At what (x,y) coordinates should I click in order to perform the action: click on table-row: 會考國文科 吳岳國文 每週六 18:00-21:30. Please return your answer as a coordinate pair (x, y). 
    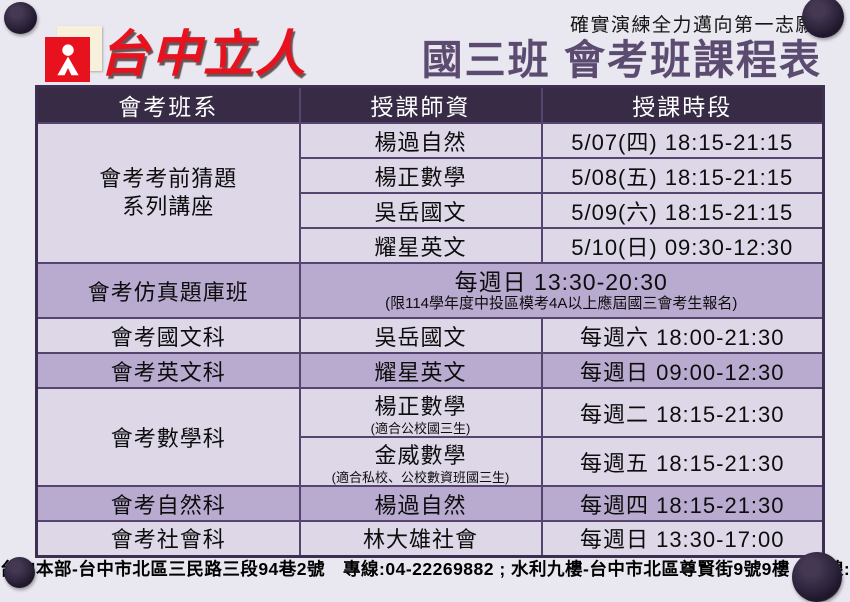
    Looking at the image, I should click on (430, 335).